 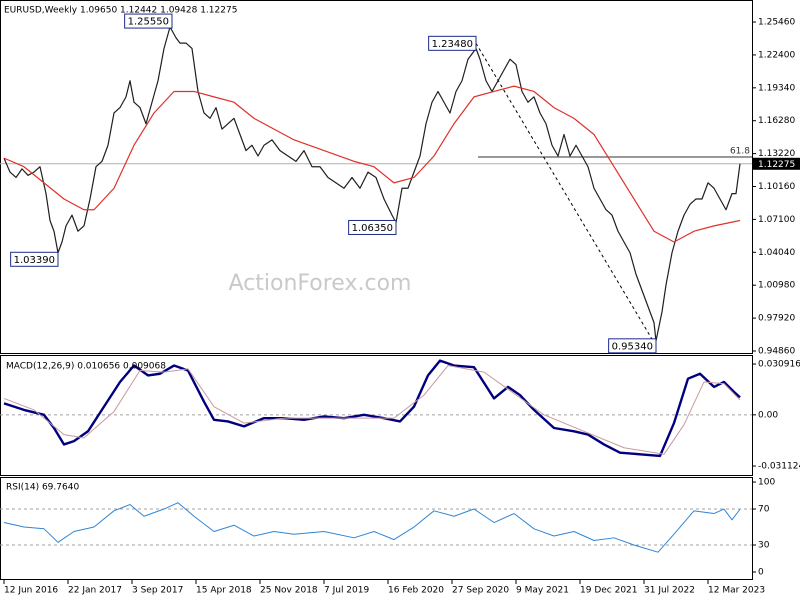 What do you see at coordinates (764, 546) in the screenshot?
I see `y-tick-label: 30` at bounding box center [764, 546].